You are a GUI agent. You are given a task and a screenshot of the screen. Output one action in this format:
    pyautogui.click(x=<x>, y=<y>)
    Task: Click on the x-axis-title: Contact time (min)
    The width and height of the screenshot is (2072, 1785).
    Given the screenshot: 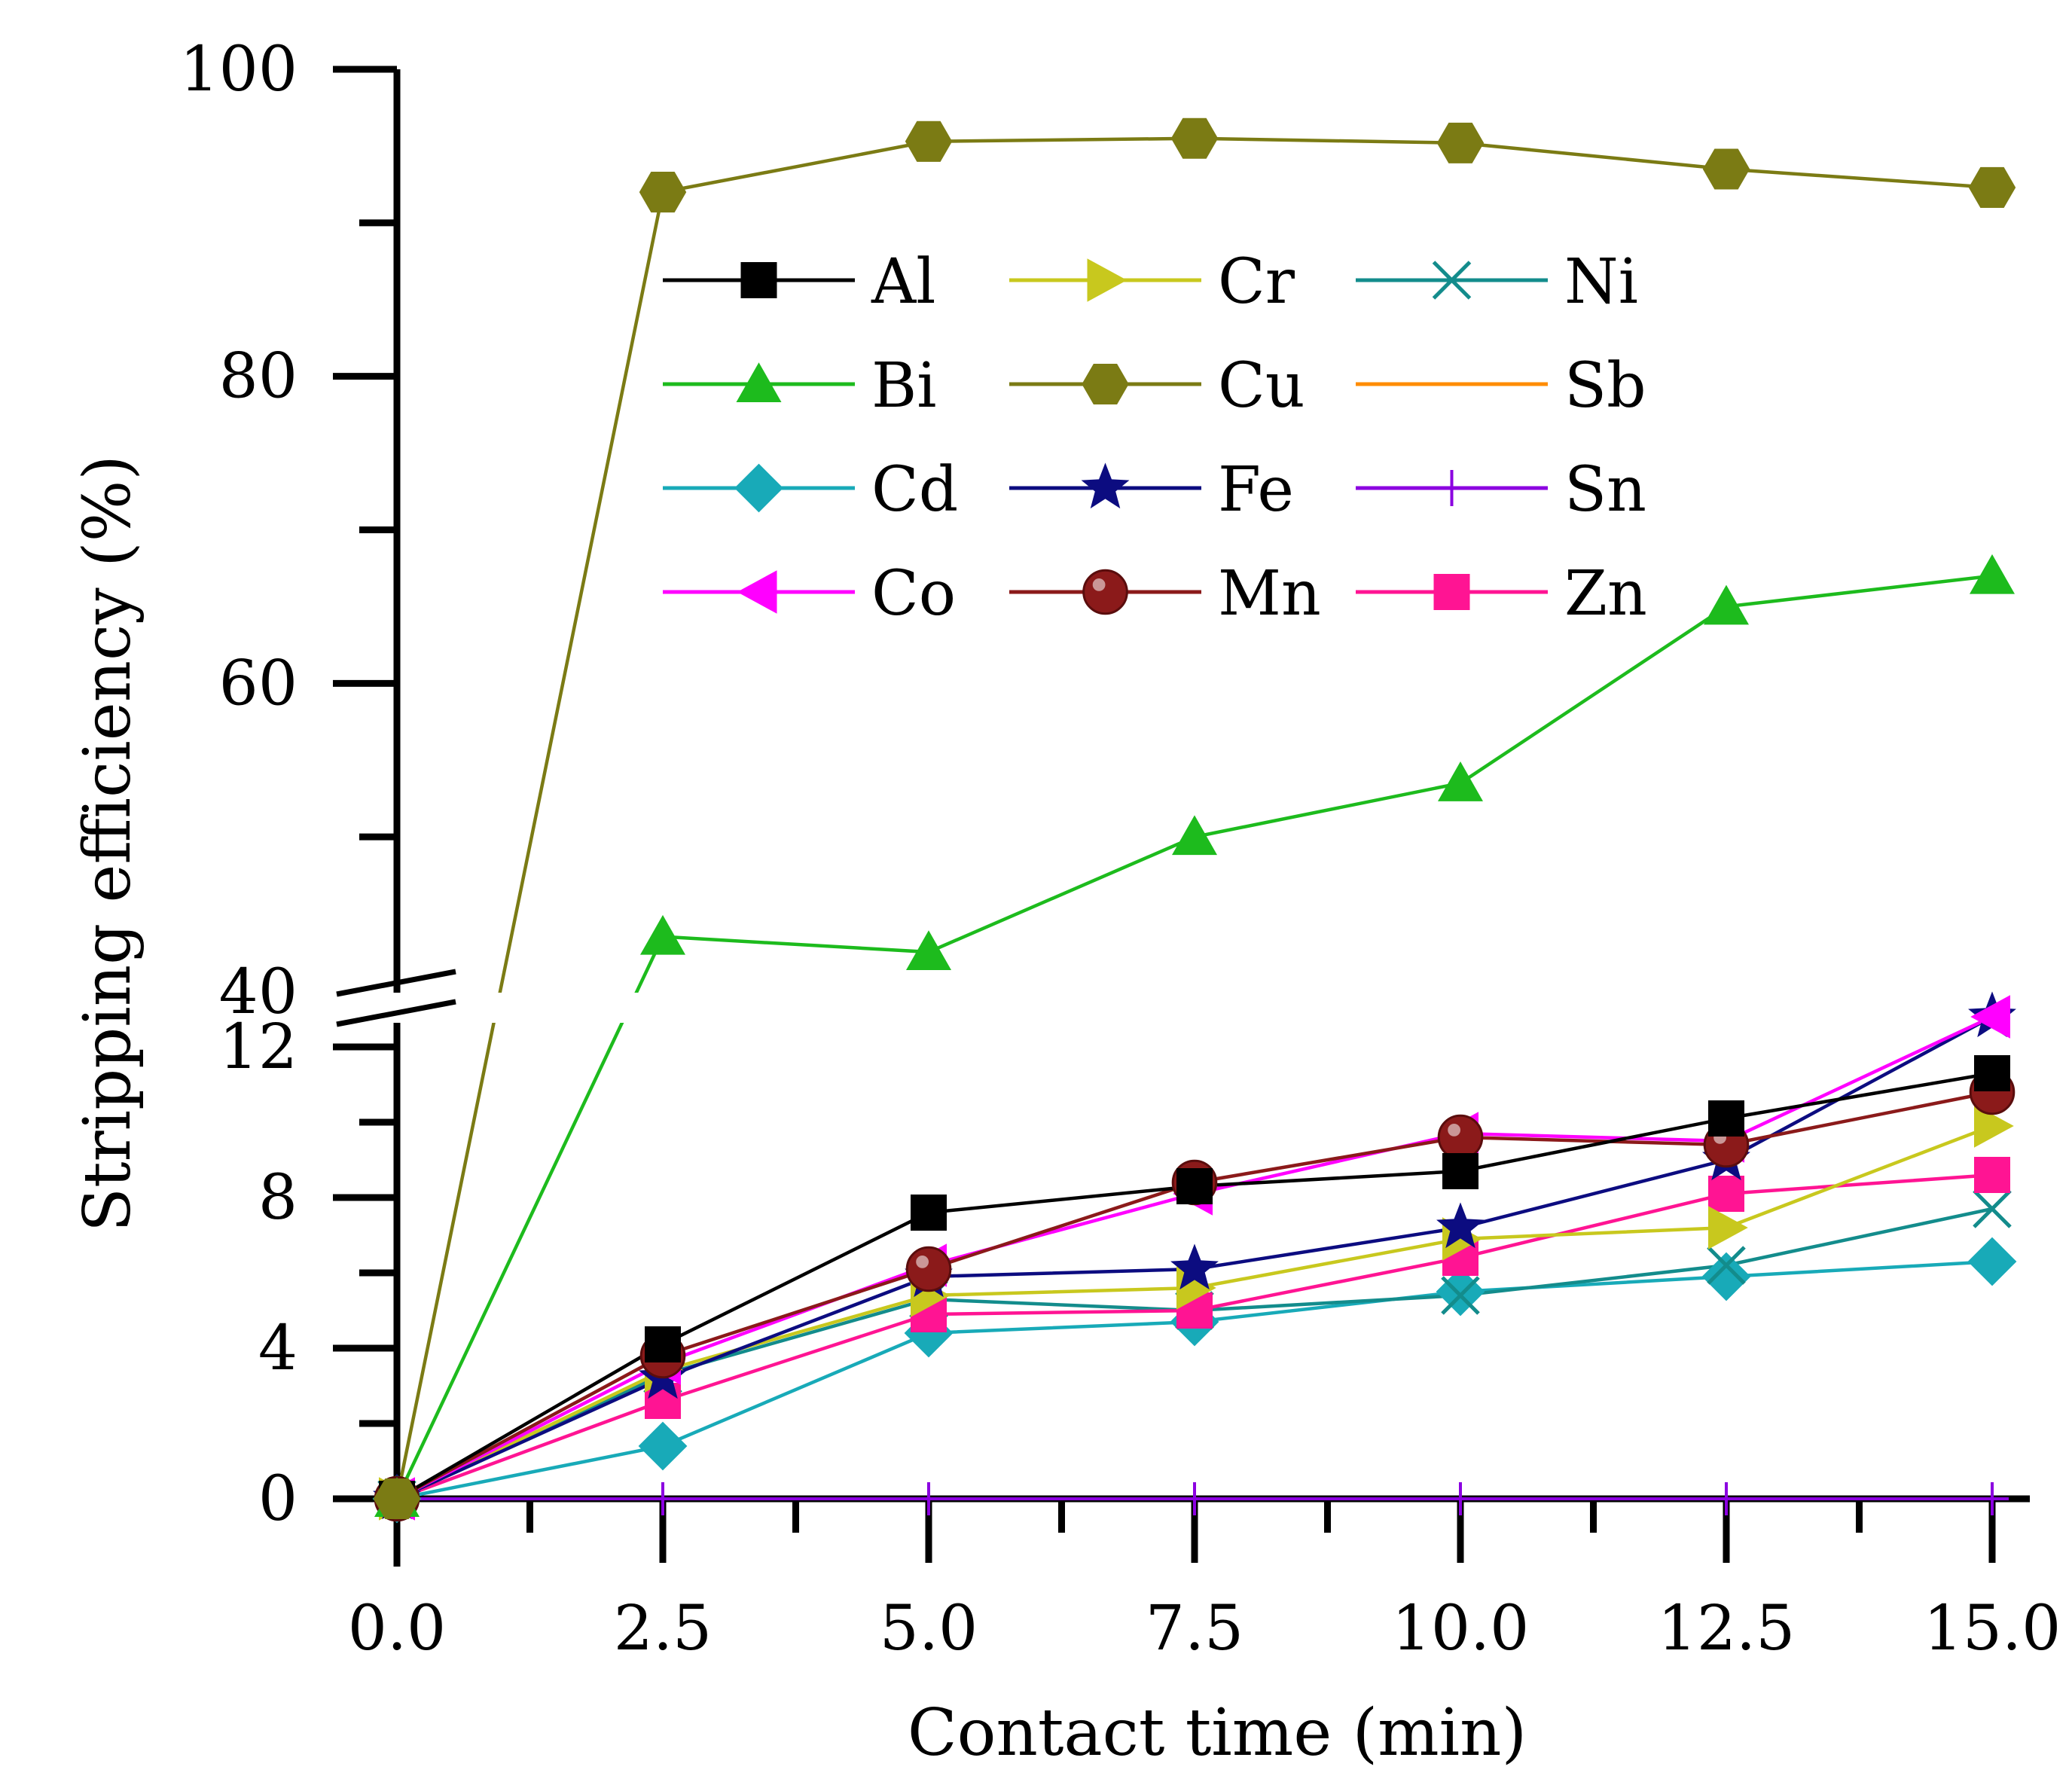 What is the action you would take?
    pyautogui.click(x=1217, y=1733)
    